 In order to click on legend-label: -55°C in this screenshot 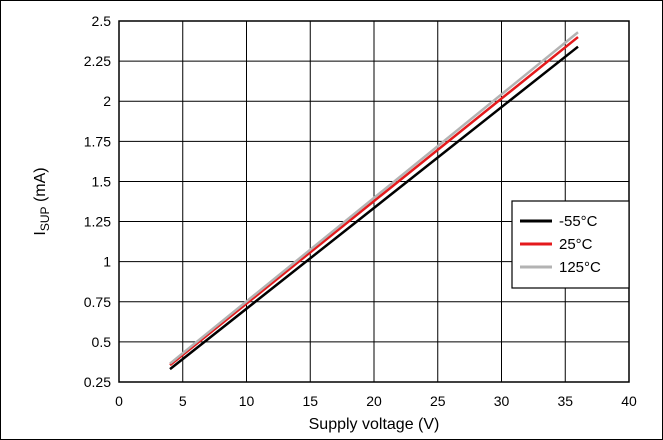, I will do `click(578, 221)`.